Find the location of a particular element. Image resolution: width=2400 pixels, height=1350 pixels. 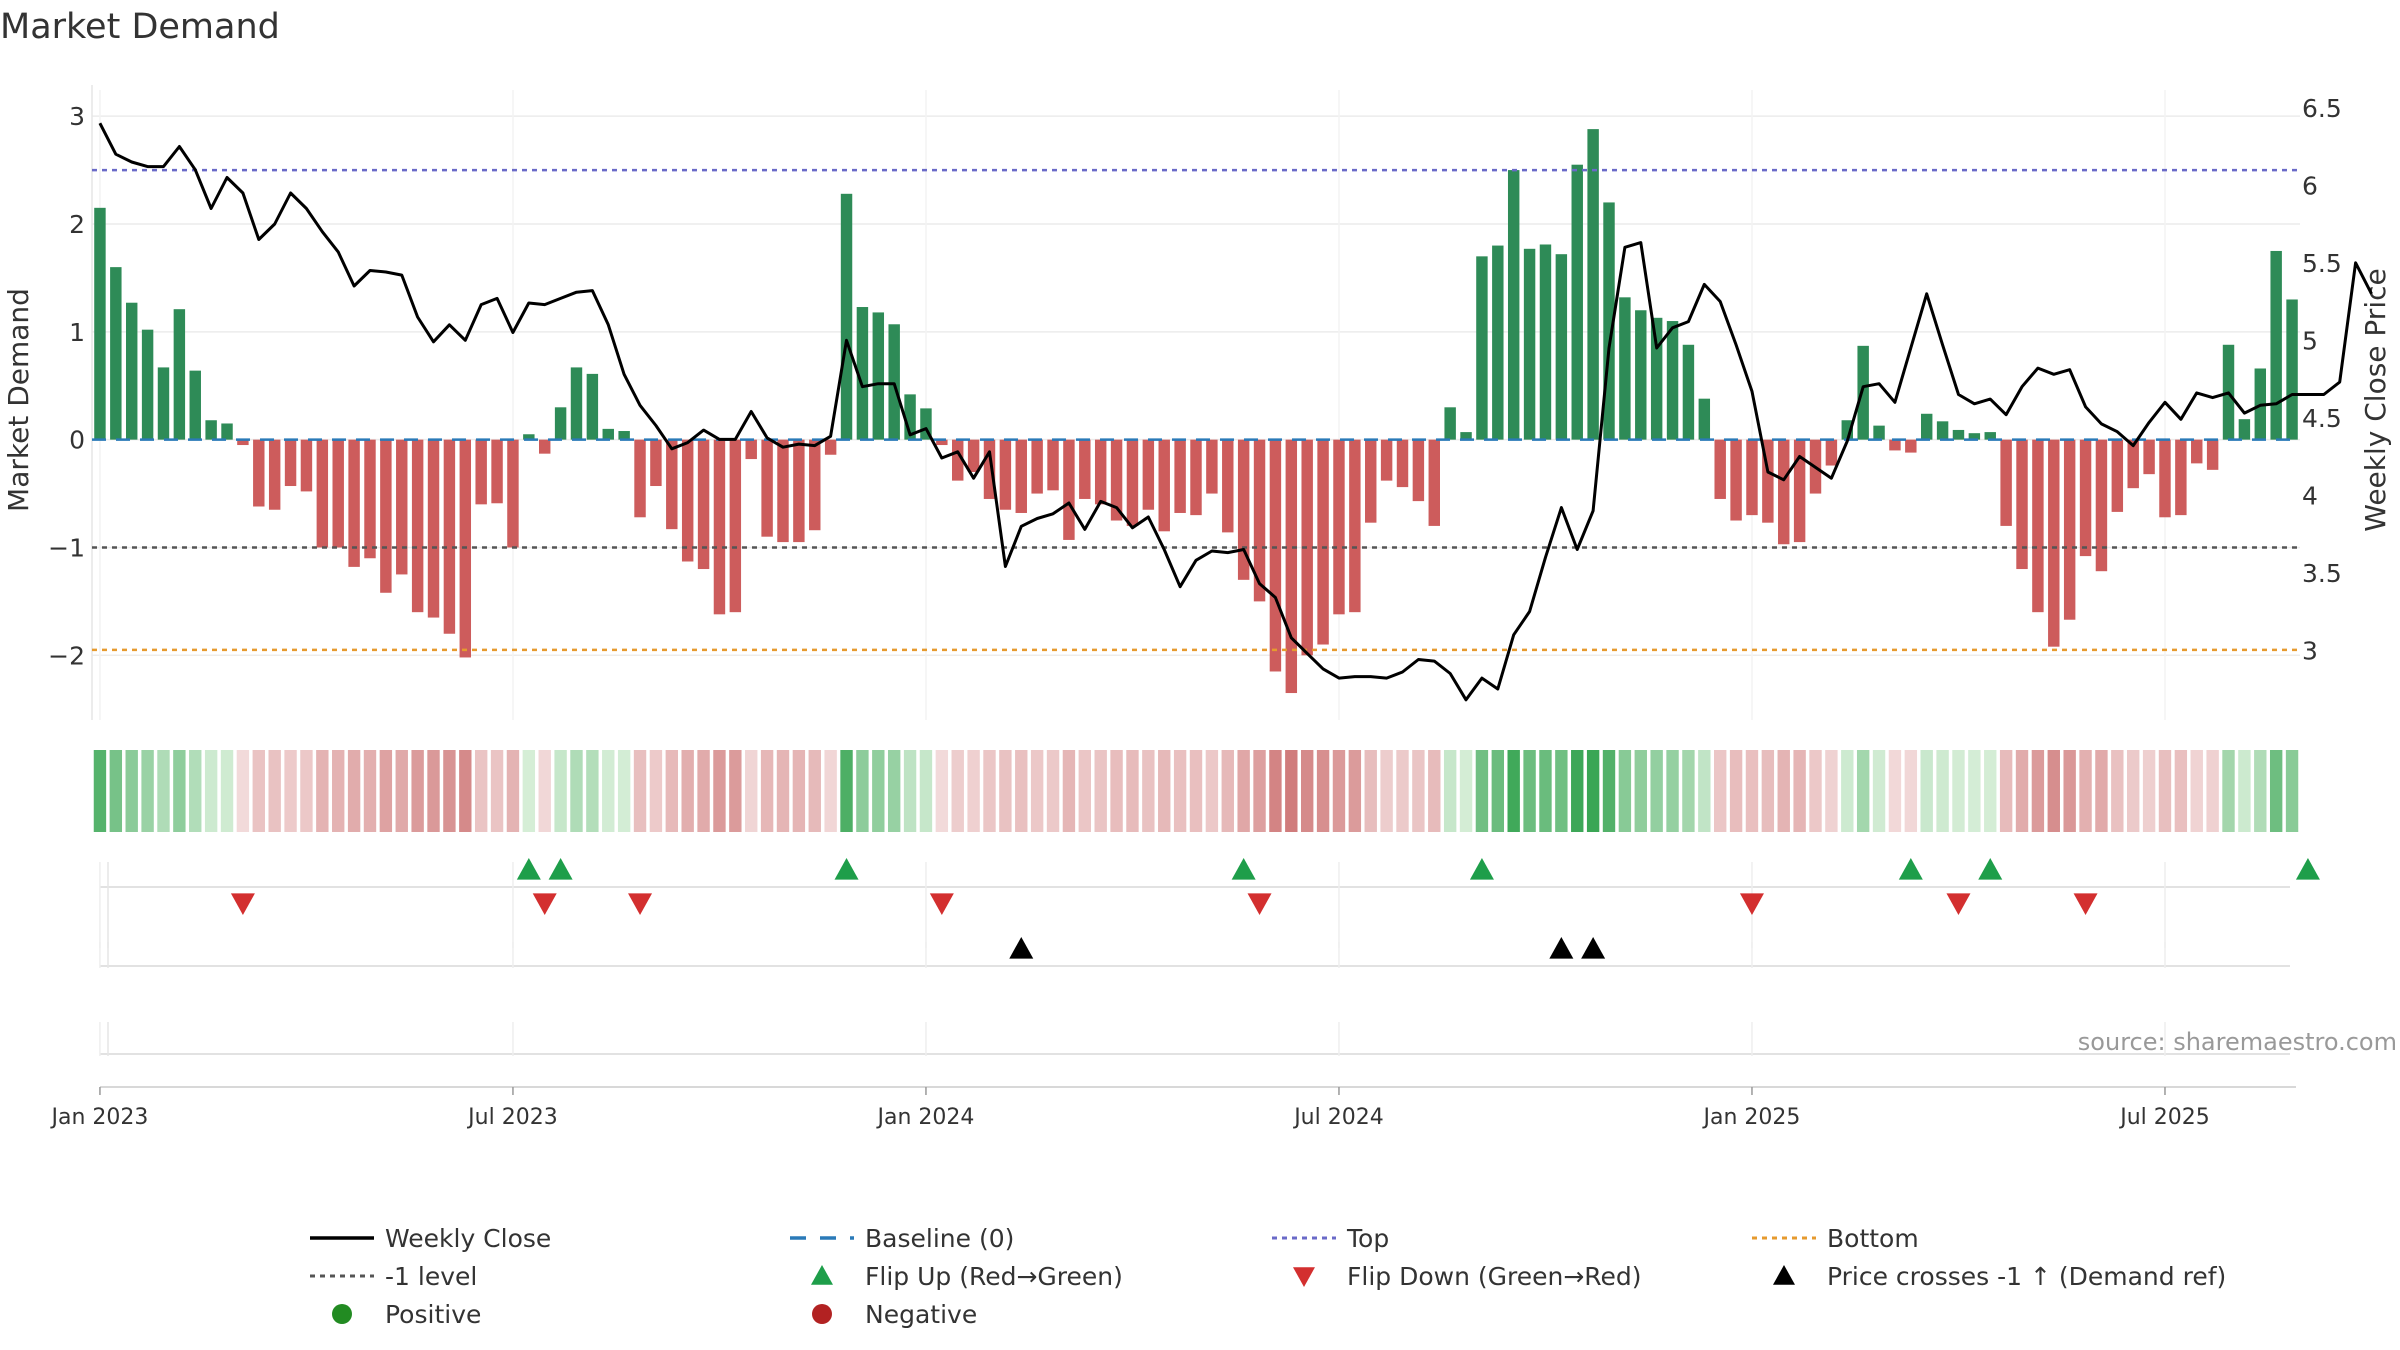

legend-label: Top is located at coordinates (1367, 1238).